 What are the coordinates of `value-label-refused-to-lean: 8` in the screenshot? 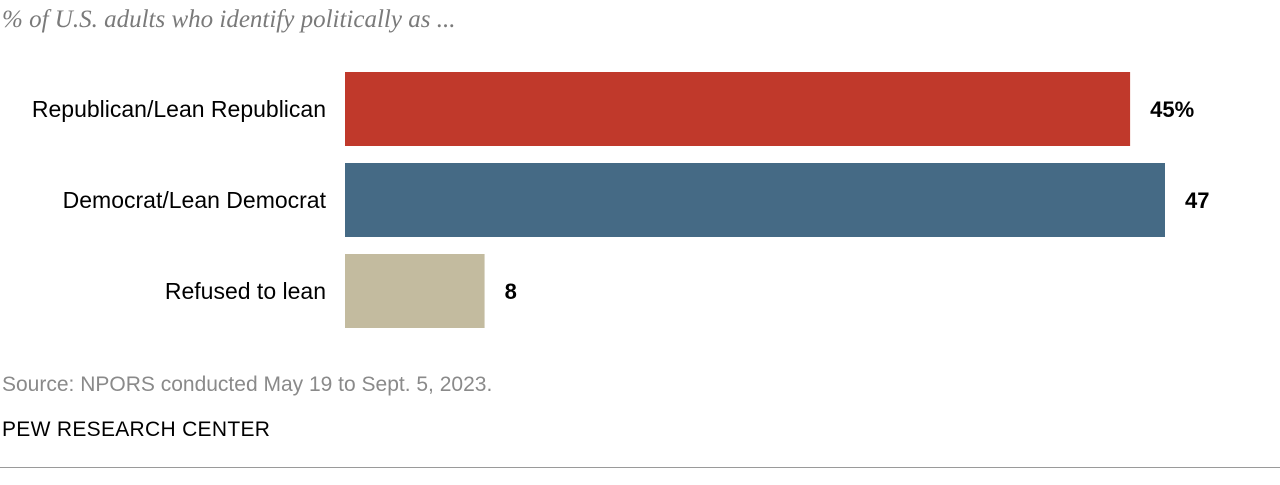 It's located at (511, 291).